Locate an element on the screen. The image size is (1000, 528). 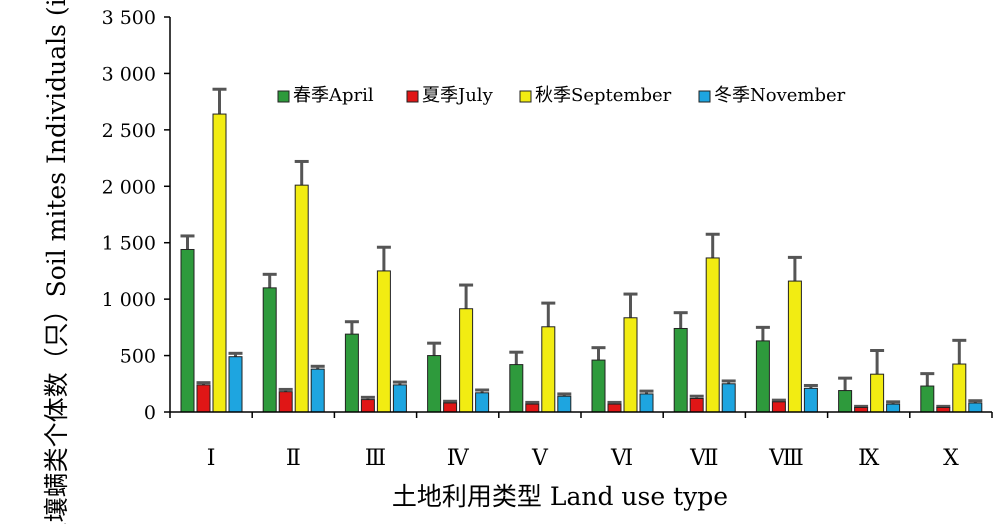
legend-label: 夏季July is located at coordinates (458, 95).